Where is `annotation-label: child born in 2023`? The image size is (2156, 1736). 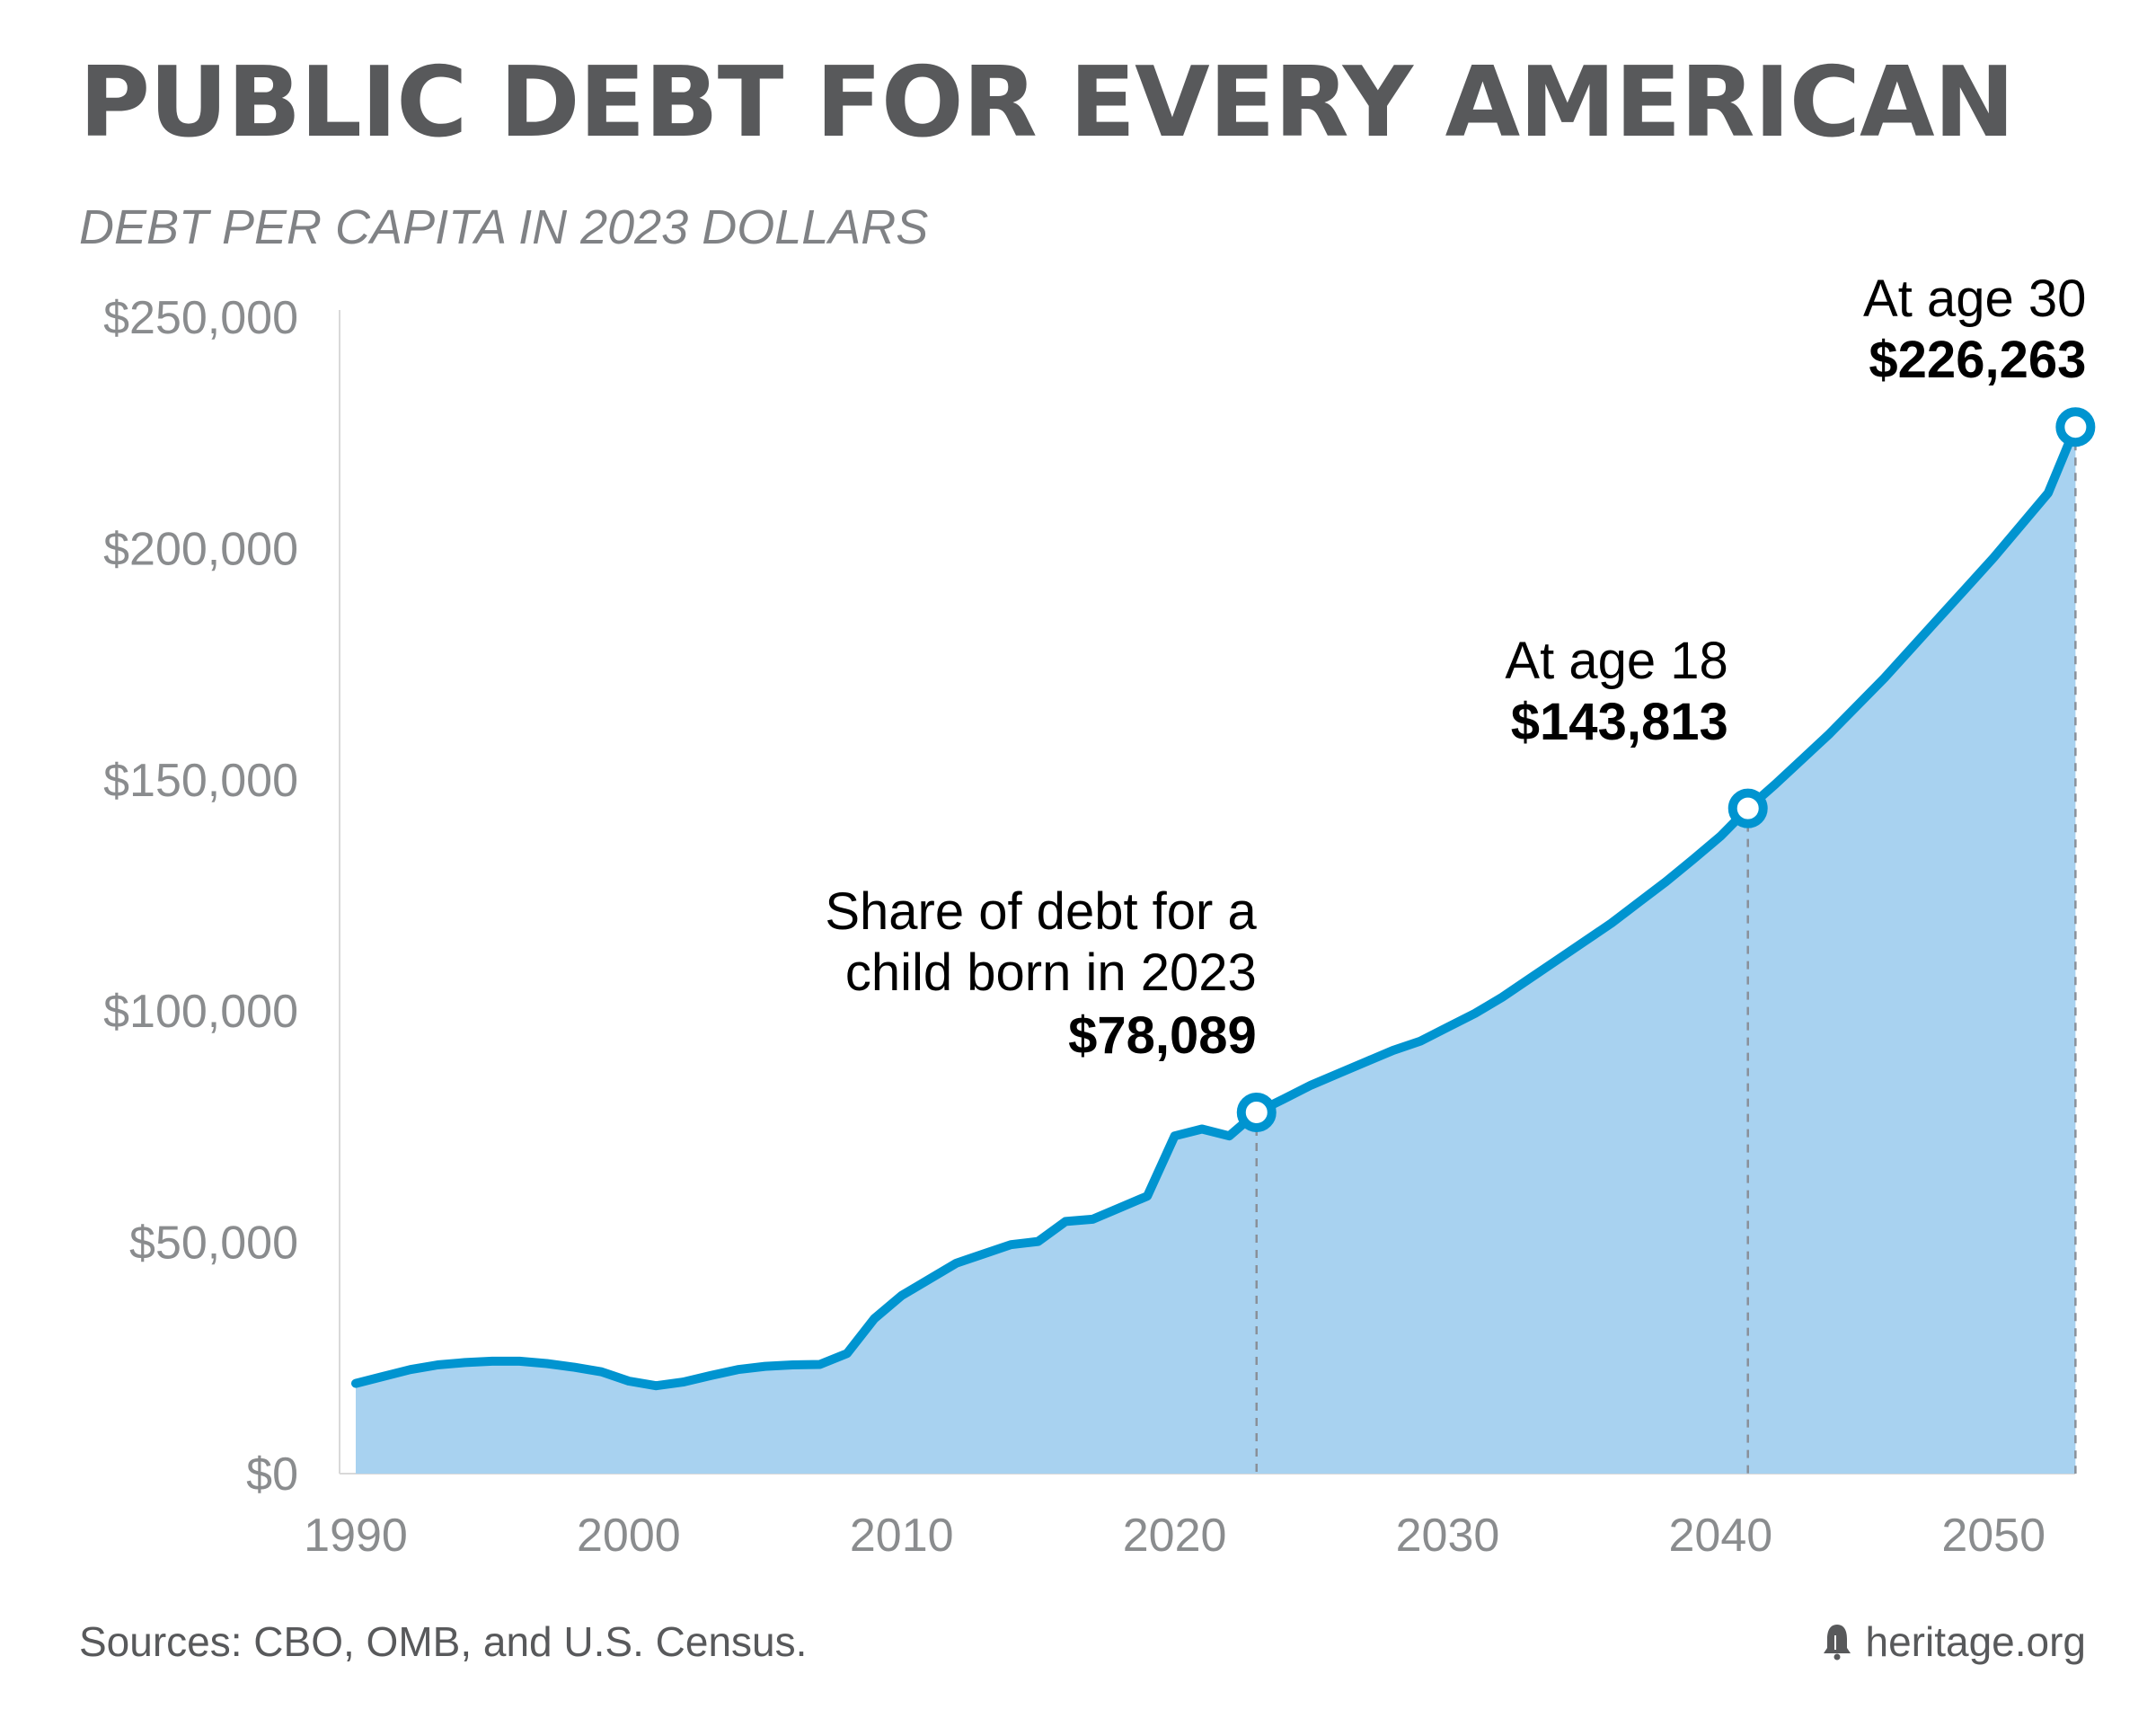
annotation-label: child born in 2023 is located at coordinates (1051, 972).